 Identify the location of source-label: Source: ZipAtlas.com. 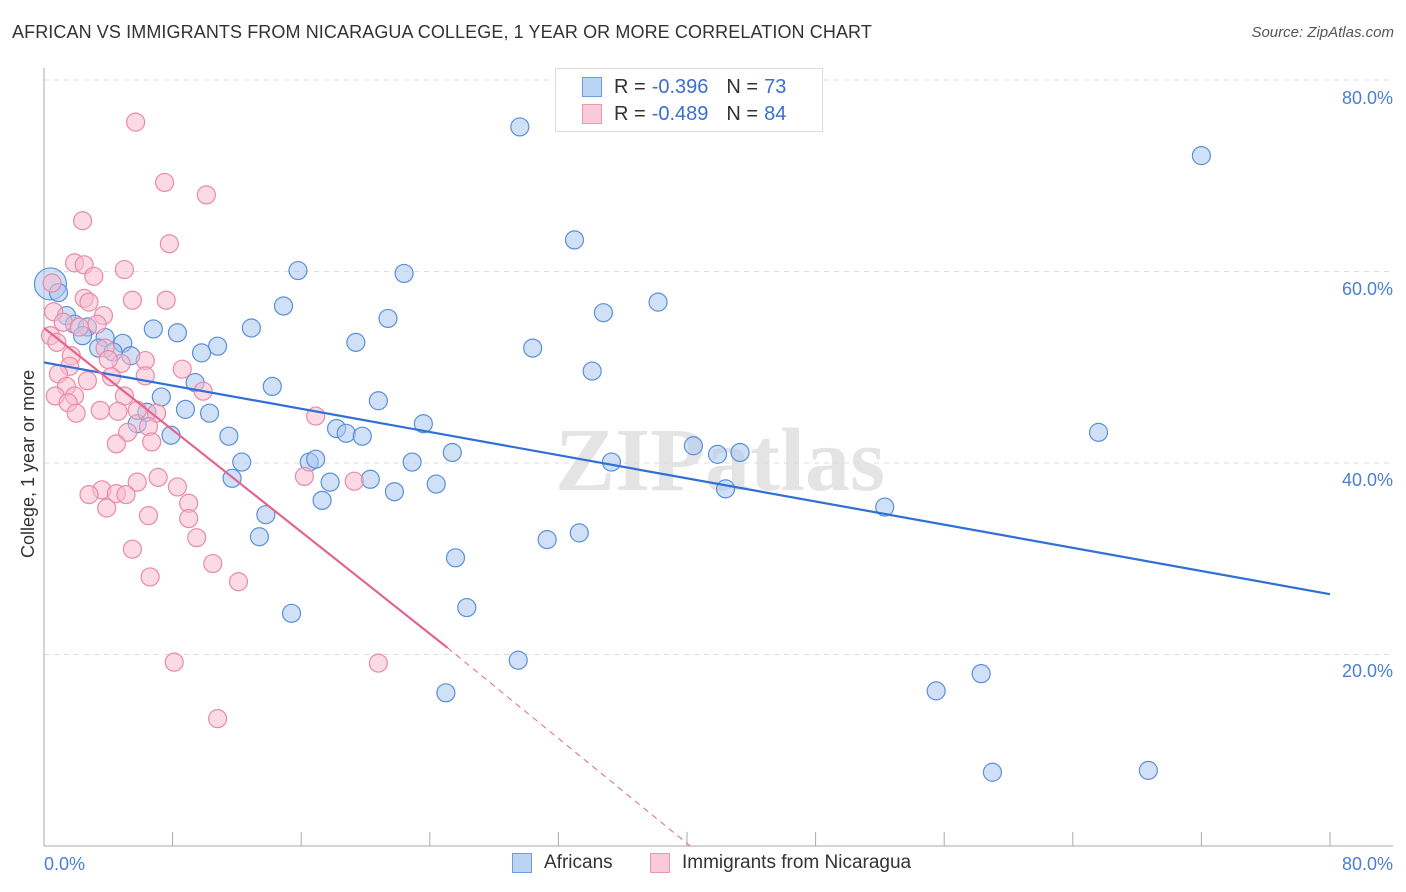
(1322, 32).